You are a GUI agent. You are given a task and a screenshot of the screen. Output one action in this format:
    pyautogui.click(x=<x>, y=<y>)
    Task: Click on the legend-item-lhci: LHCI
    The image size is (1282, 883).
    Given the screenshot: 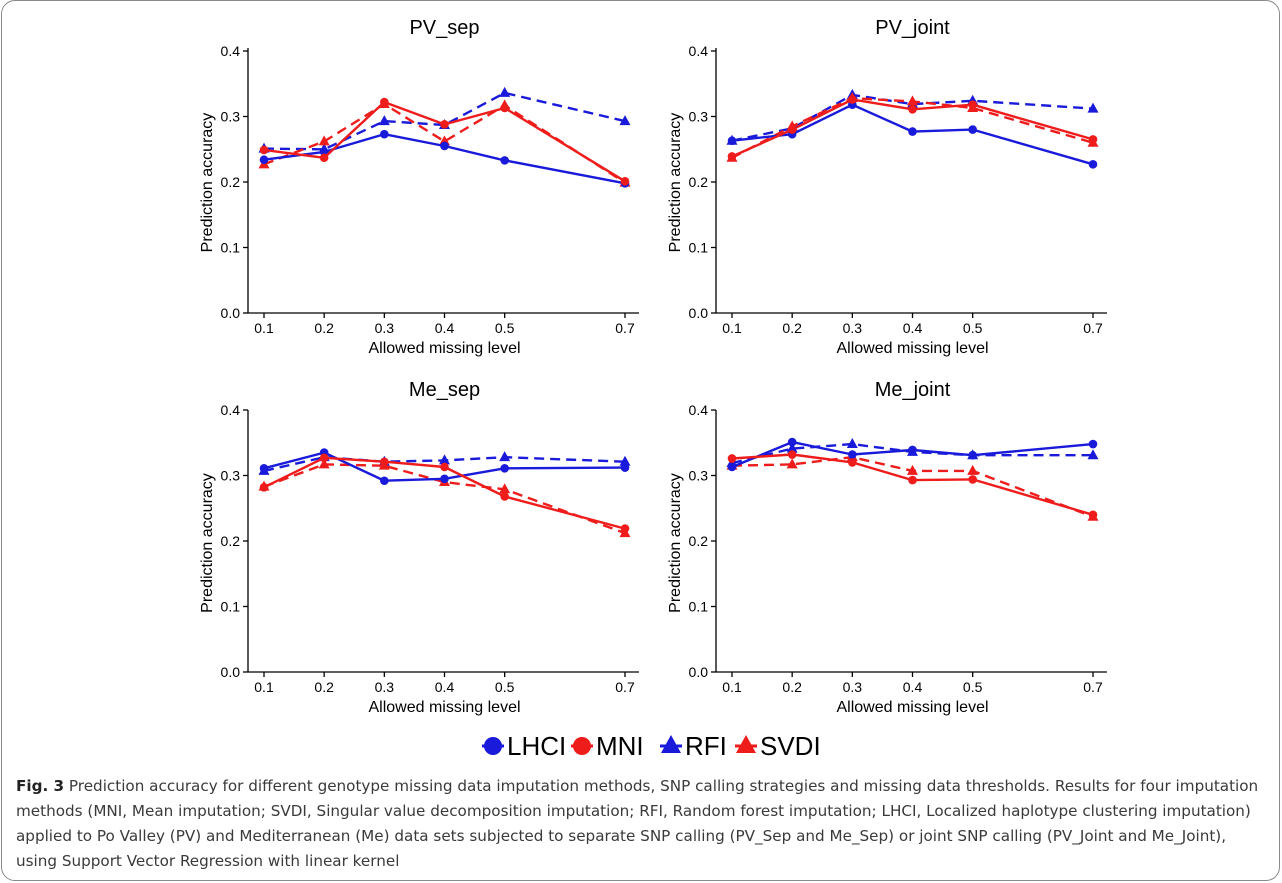 What is the action you would take?
    pyautogui.click(x=524, y=746)
    